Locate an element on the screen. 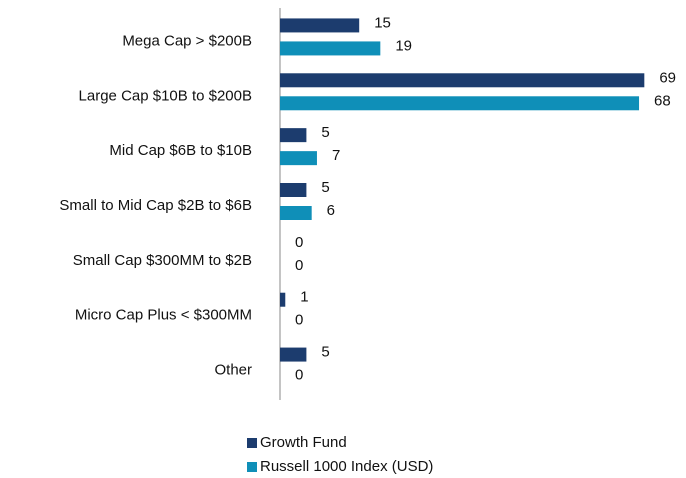 This screenshot has width=686, height=478. y-tick-label: Other is located at coordinates (233, 370).